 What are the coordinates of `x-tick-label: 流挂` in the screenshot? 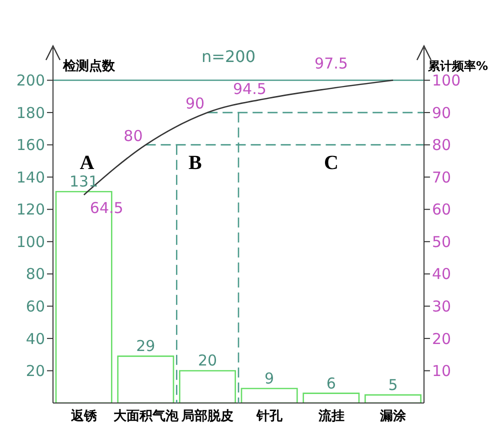 It's located at (330, 416).